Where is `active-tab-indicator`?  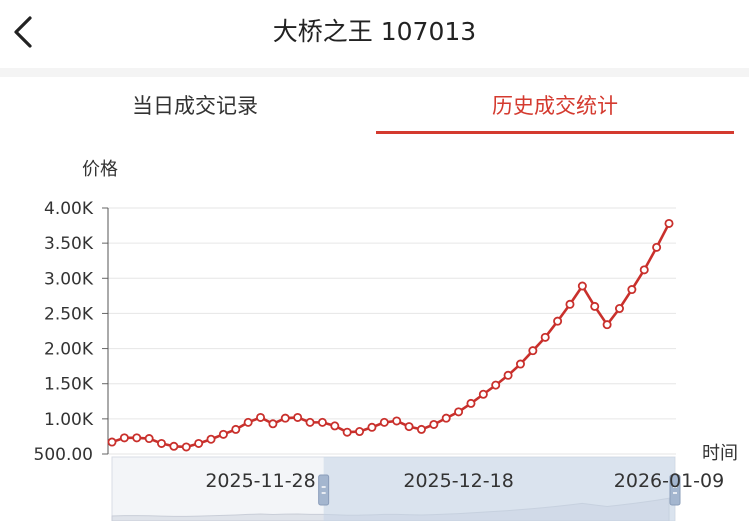
active-tab-indicator is located at coordinates (555, 132).